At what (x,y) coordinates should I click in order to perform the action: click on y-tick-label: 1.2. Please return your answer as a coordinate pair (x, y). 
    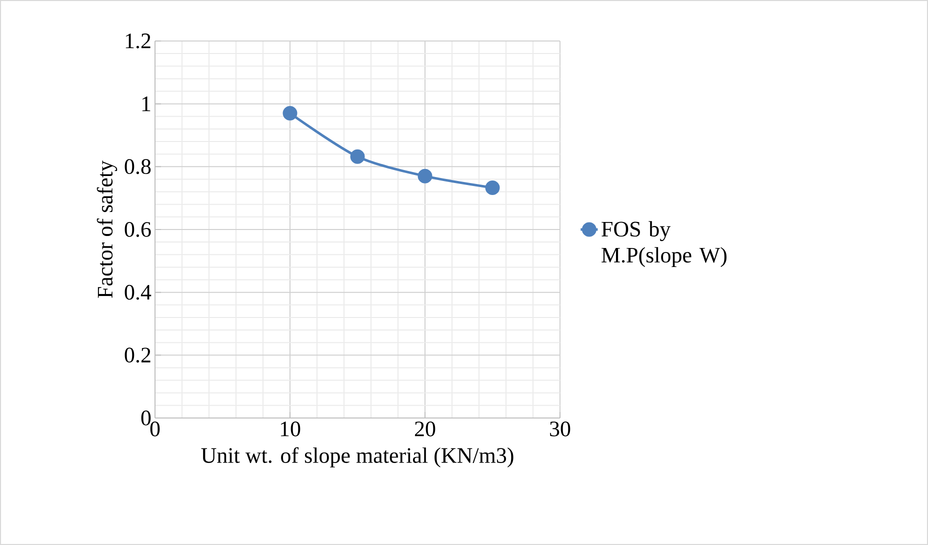
    Looking at the image, I should click on (138, 41).